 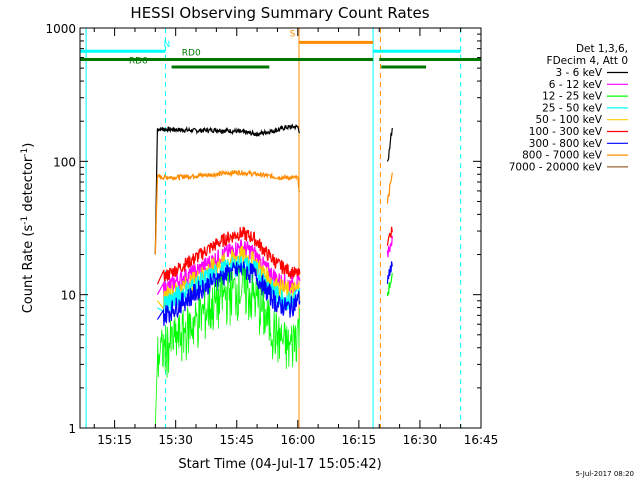 What do you see at coordinates (298, 440) in the screenshot?
I see `x-tick-label-3: 16:00` at bounding box center [298, 440].